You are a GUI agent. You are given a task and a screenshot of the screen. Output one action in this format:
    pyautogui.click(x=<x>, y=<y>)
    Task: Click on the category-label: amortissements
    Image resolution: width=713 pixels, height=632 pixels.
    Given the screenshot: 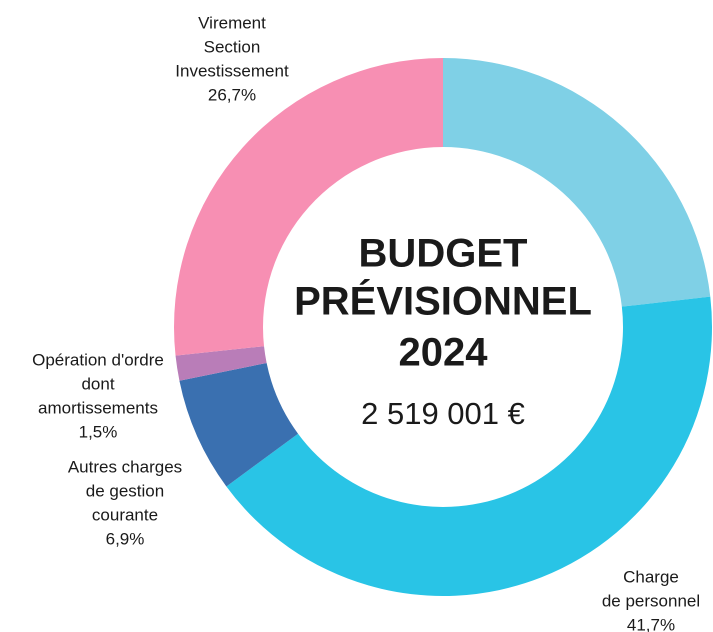 What is the action you would take?
    pyautogui.click(x=98, y=407)
    